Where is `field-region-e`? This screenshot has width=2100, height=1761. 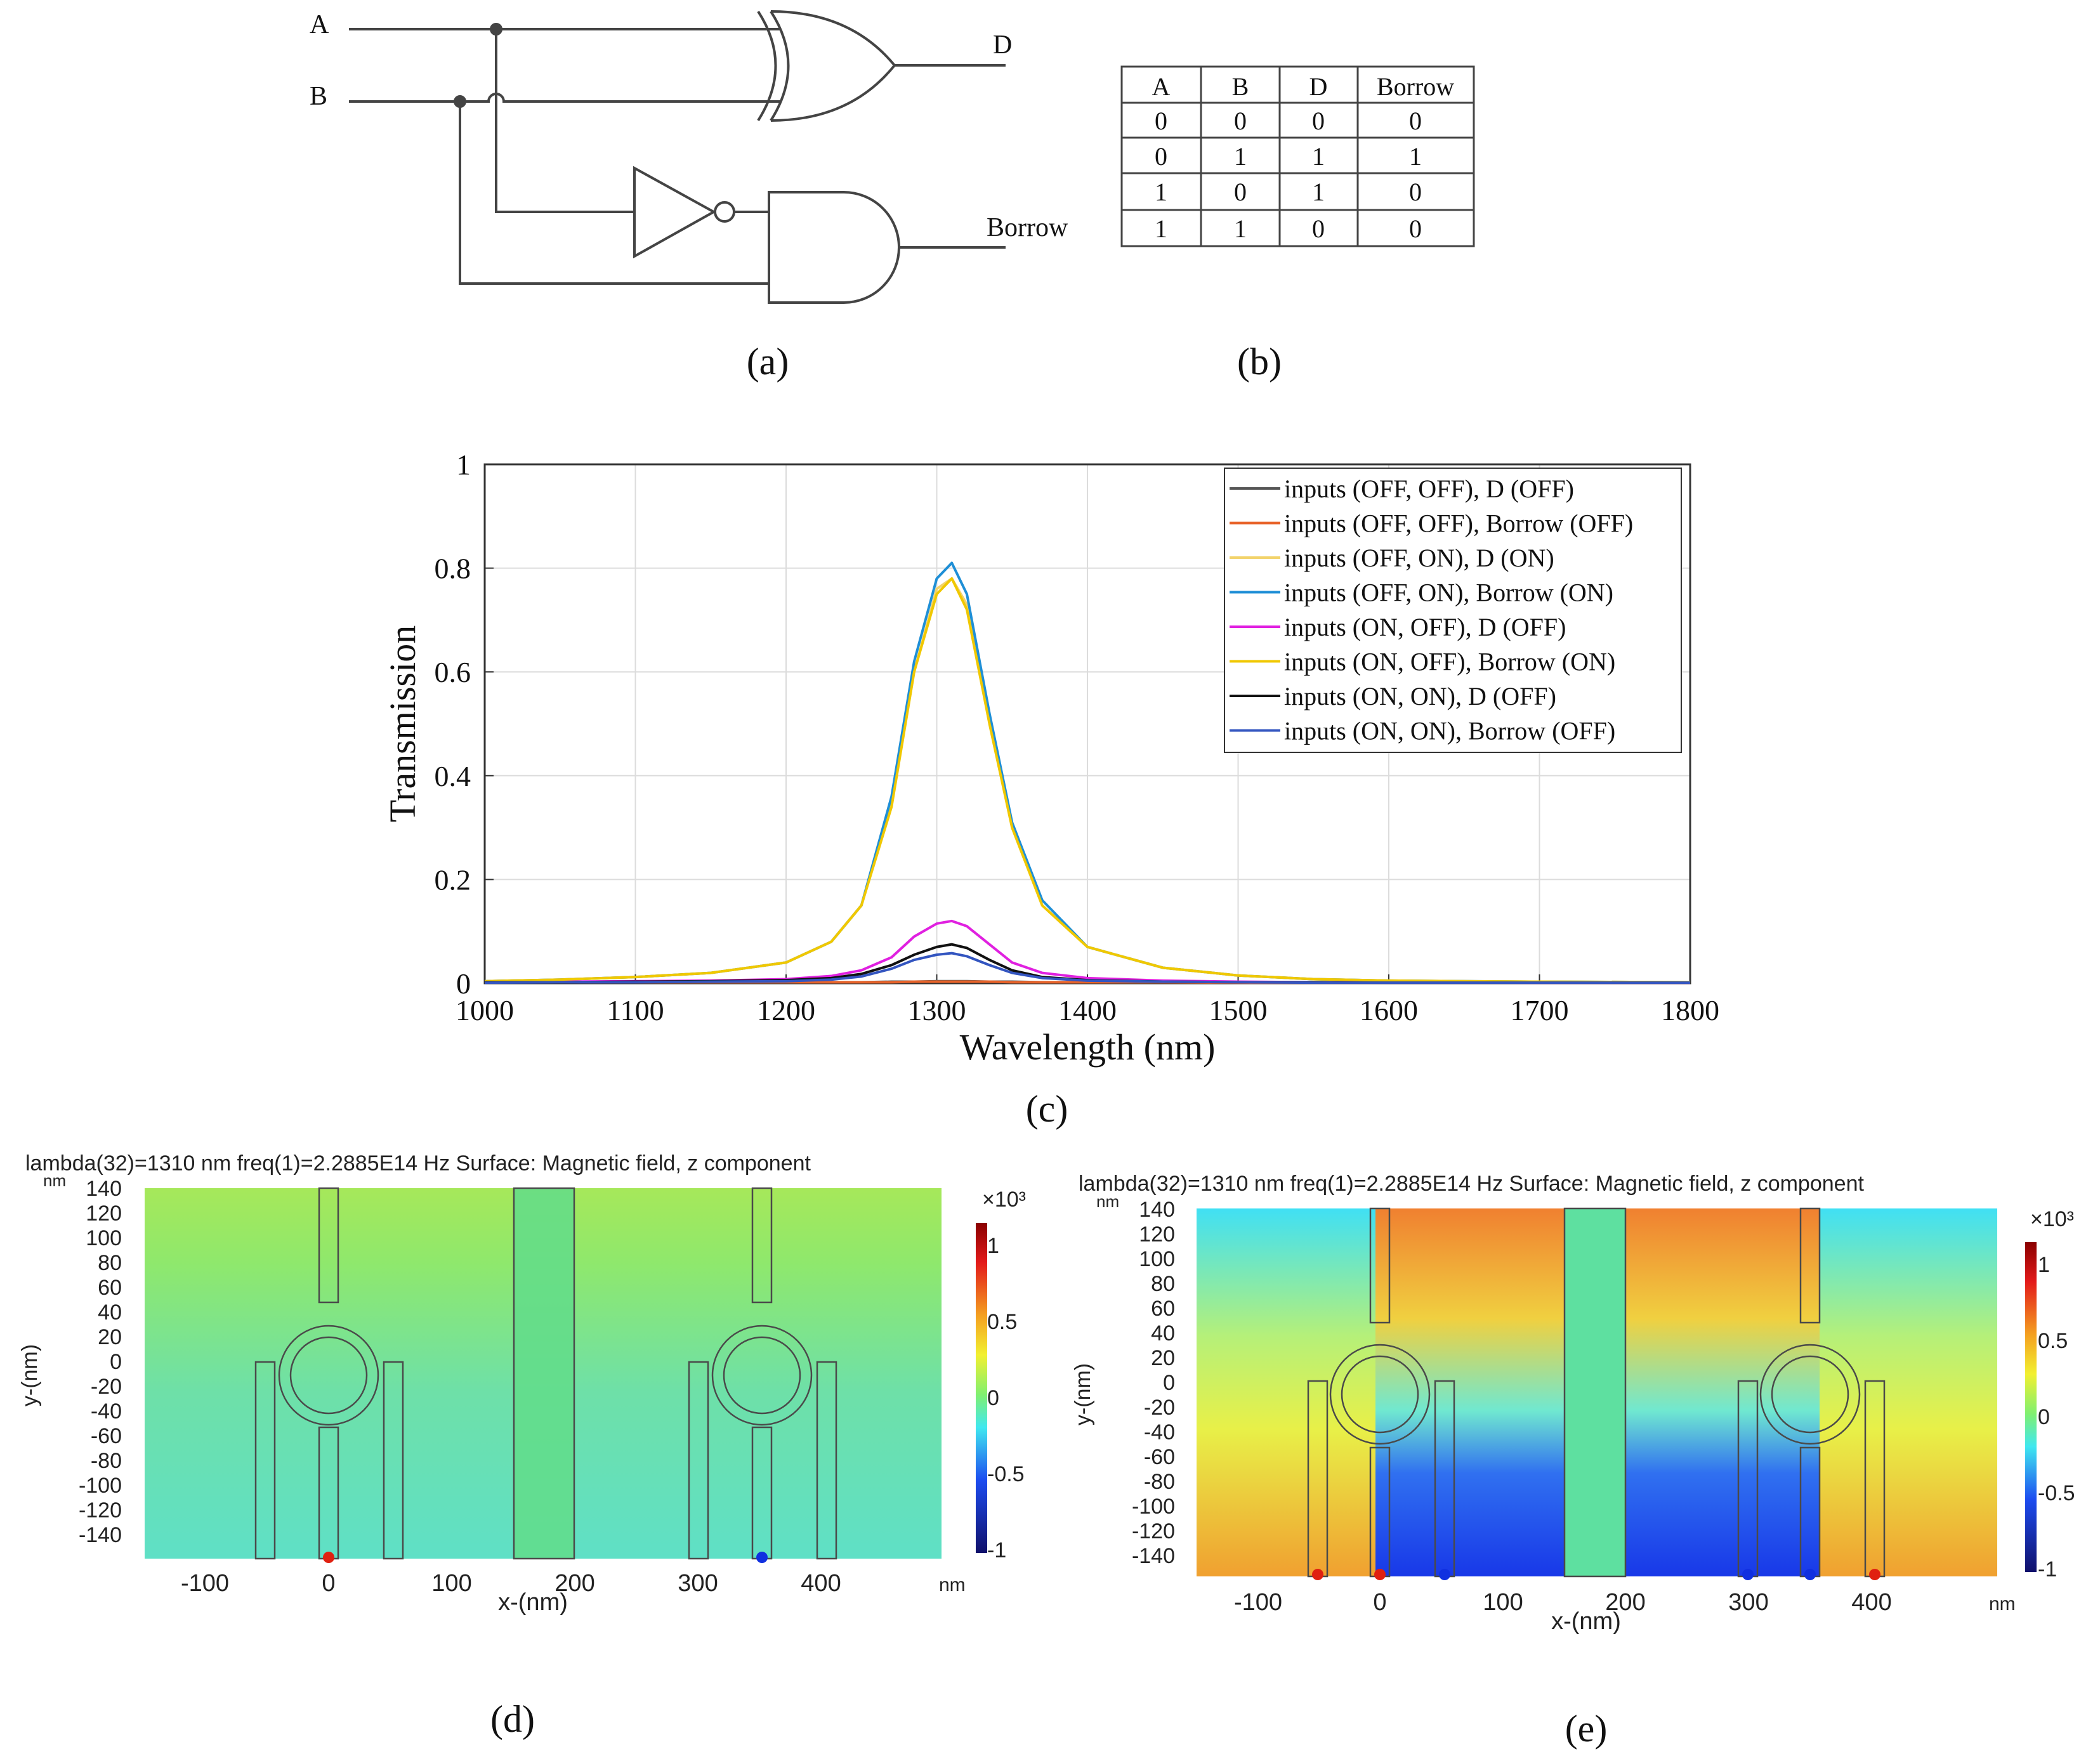
field-region-e is located at coordinates (1472, 1392).